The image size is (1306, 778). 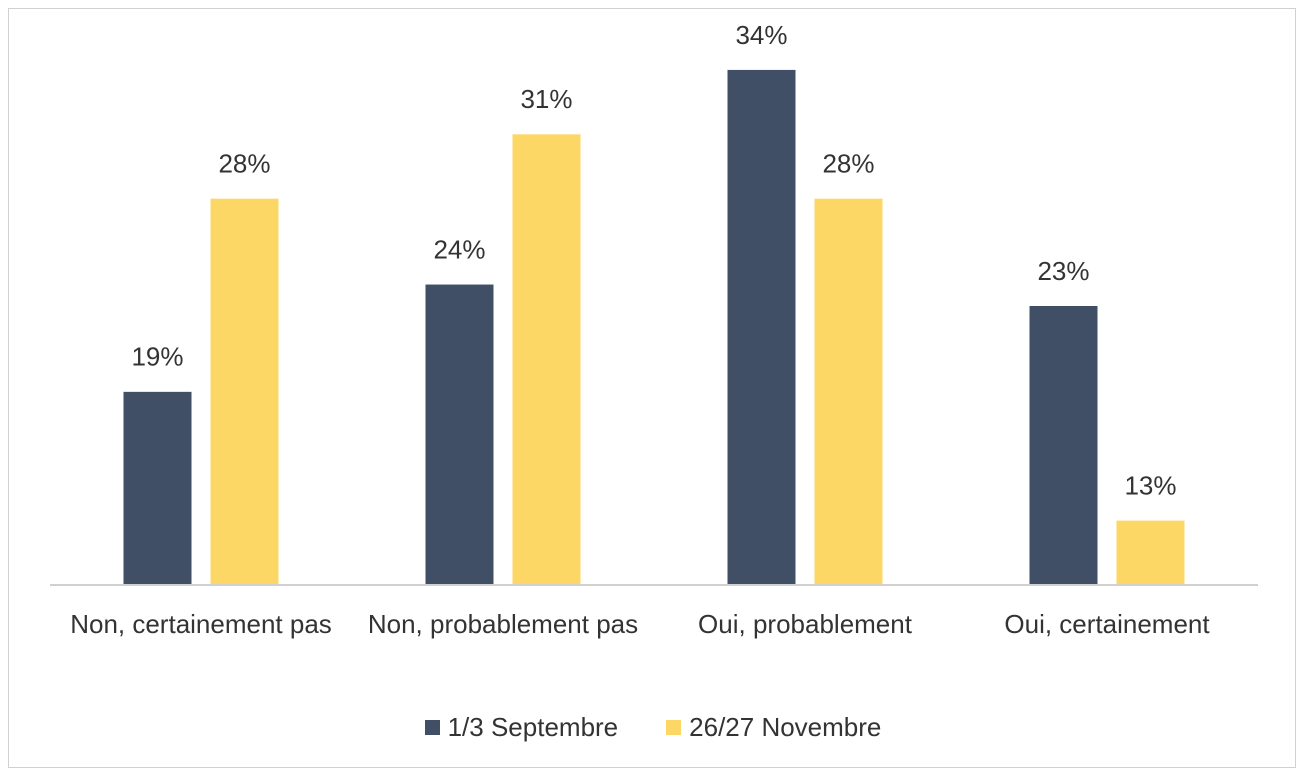 I want to click on legend: 1/3 Septembre 26/27 Novembre, so click(x=653, y=727).